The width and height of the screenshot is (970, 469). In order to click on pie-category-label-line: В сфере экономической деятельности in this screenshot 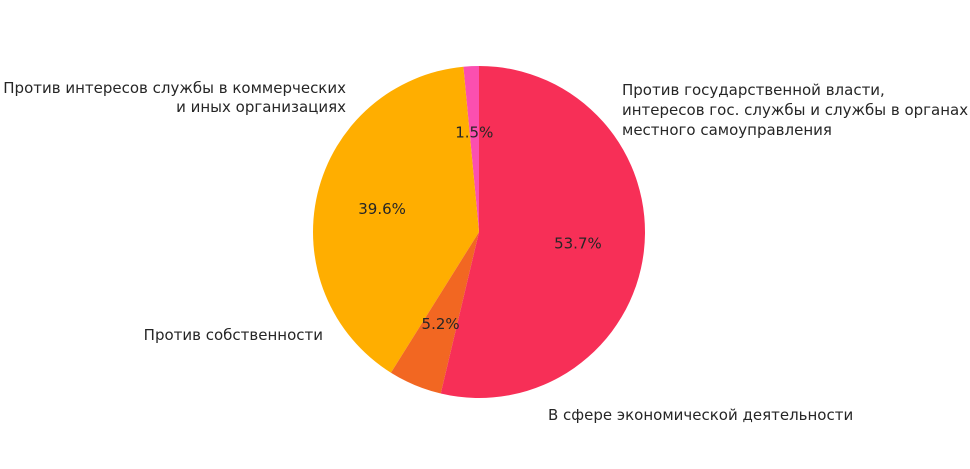, I will do `click(700, 415)`.